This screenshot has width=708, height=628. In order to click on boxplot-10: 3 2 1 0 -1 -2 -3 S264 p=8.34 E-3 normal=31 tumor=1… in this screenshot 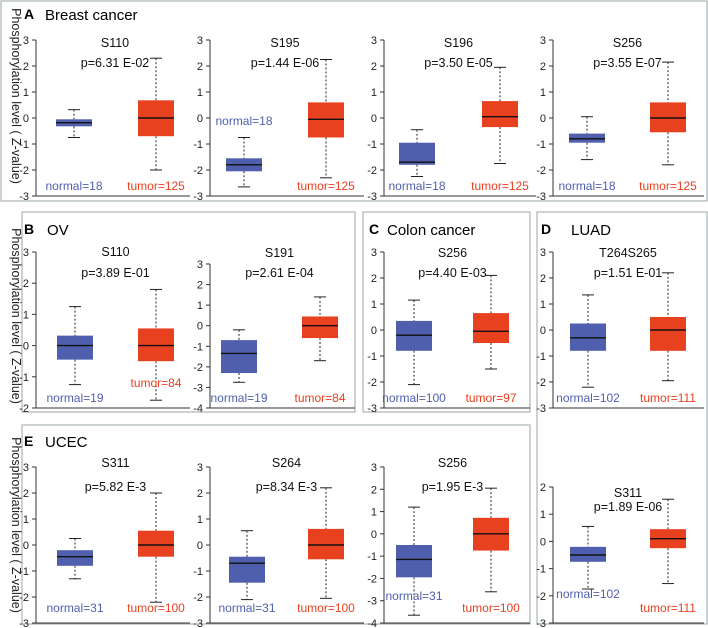, I will do `click(278, 542)`.